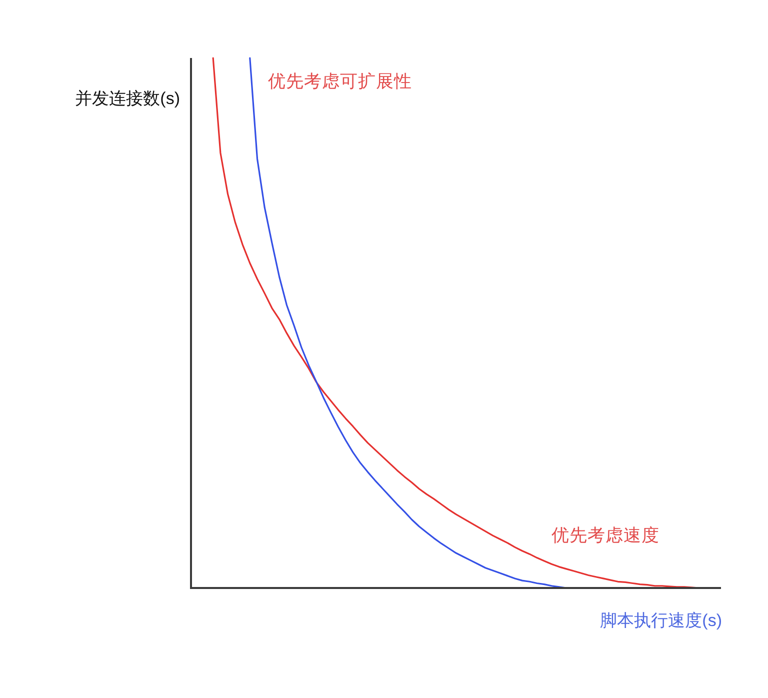 Image resolution: width=768 pixels, height=698 pixels. What do you see at coordinates (127, 98) in the screenshot?
I see `y-axis-title: 并发连接数(s)` at bounding box center [127, 98].